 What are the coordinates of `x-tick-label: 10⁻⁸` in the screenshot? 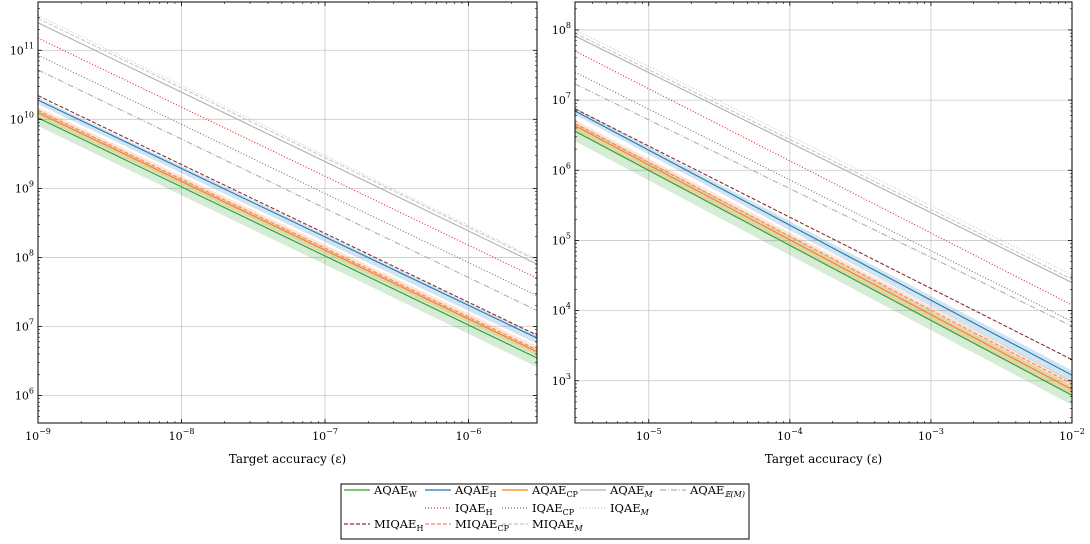 It's located at (182, 435).